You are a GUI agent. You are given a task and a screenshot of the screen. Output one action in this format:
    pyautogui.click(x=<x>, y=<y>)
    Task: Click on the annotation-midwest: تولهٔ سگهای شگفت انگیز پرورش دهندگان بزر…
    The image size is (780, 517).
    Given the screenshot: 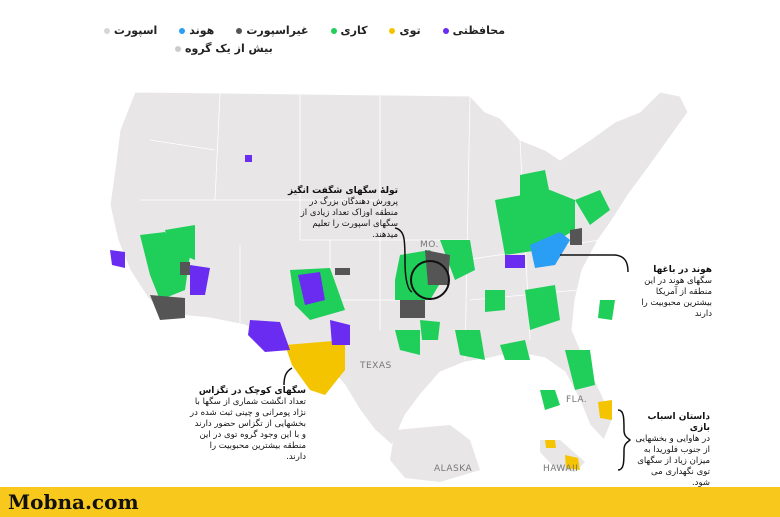 What is the action you would take?
    pyautogui.click(x=343, y=213)
    